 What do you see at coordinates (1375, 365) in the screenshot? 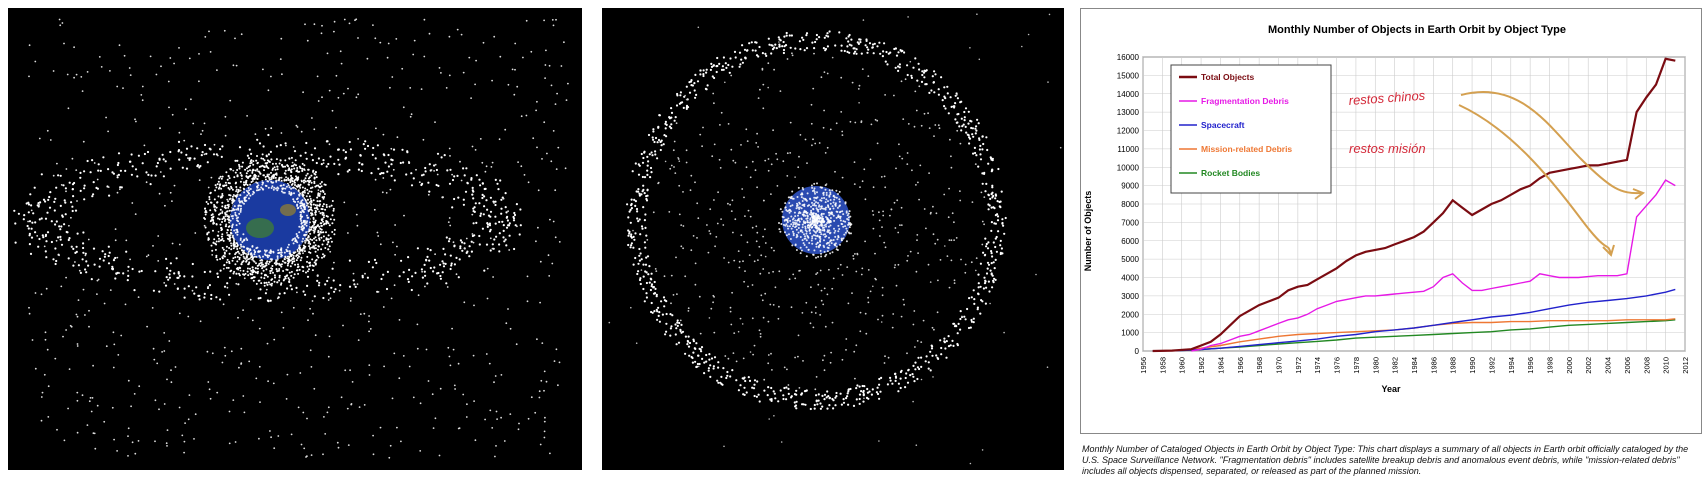
I see `x-tick-label: 1980` at bounding box center [1375, 365].